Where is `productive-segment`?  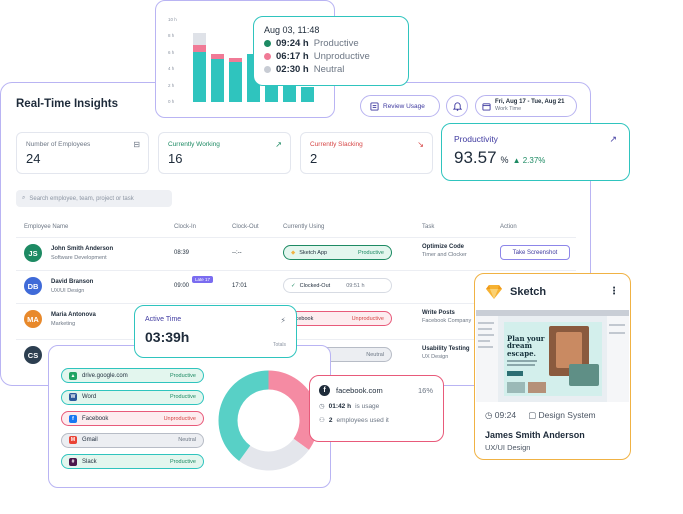
productive-segment is located at coordinates (243, 415).